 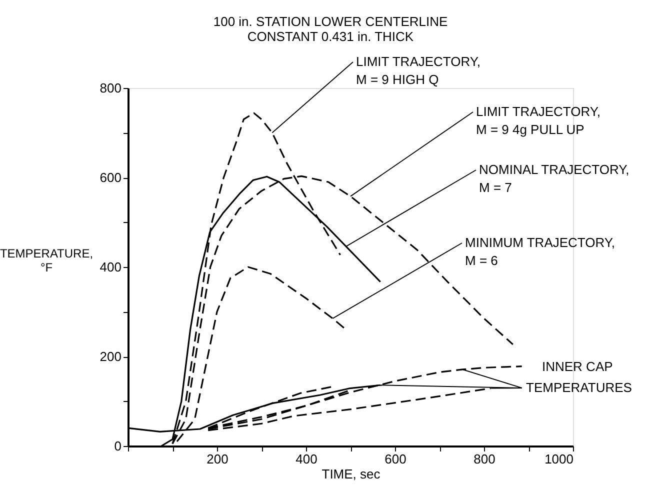 I want to click on y-axis-title: TEMPERATURE, °F, so click(x=47, y=260).